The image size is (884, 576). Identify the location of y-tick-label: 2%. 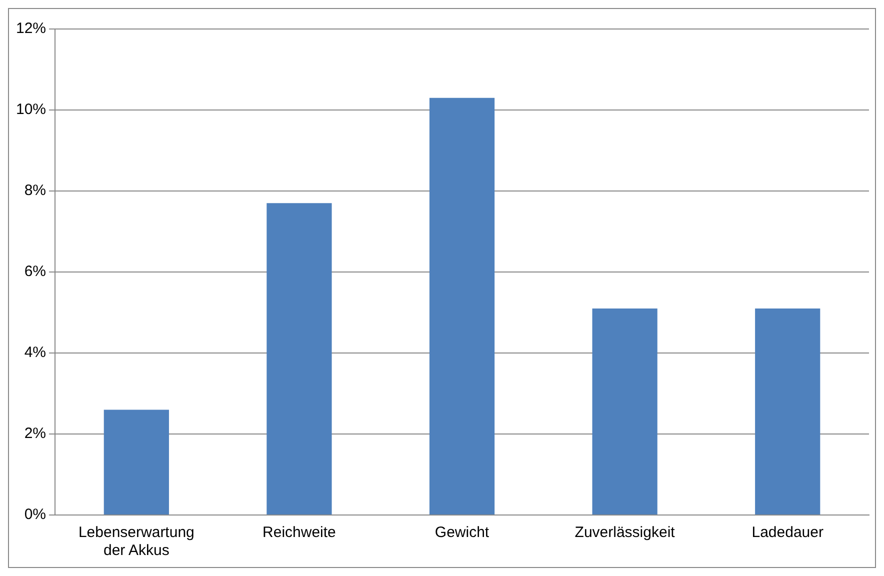
(35, 433).